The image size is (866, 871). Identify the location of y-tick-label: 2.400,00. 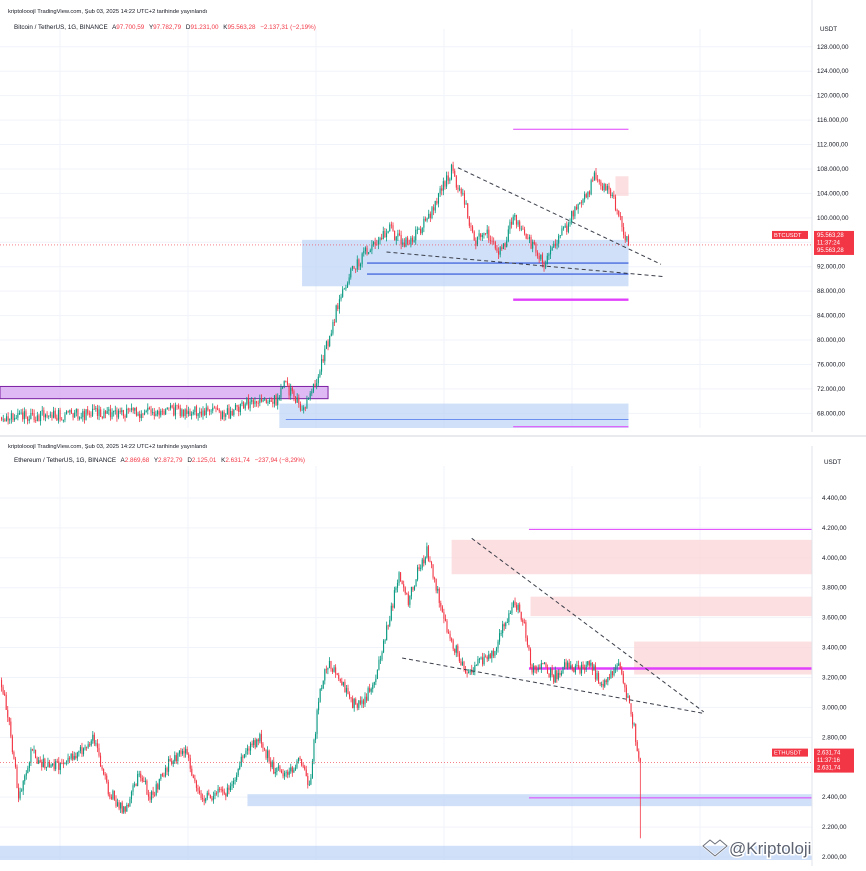
(834, 797).